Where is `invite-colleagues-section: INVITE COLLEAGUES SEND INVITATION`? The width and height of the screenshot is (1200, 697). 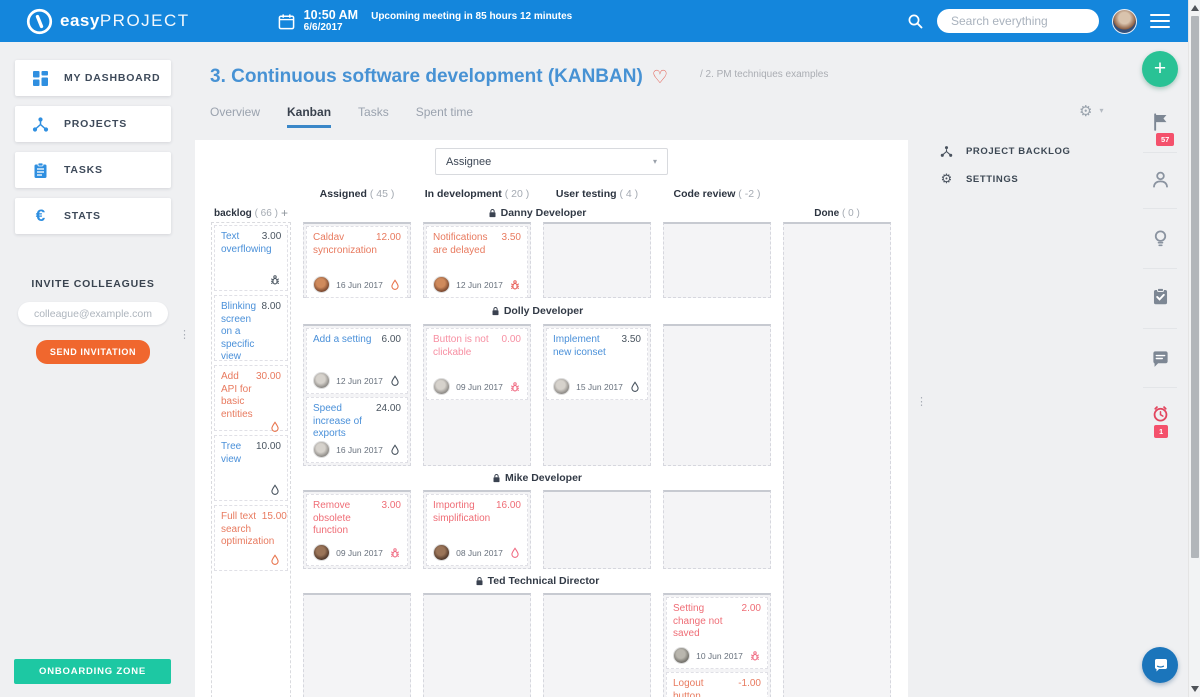 invite-colleagues-section: INVITE COLLEAGUES SEND INVITATION is located at coordinates (93, 321).